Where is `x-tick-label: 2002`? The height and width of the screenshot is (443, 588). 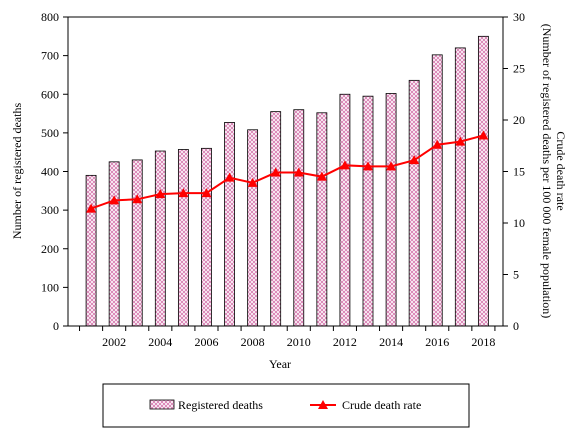 x-tick-label: 2002 is located at coordinates (114, 342).